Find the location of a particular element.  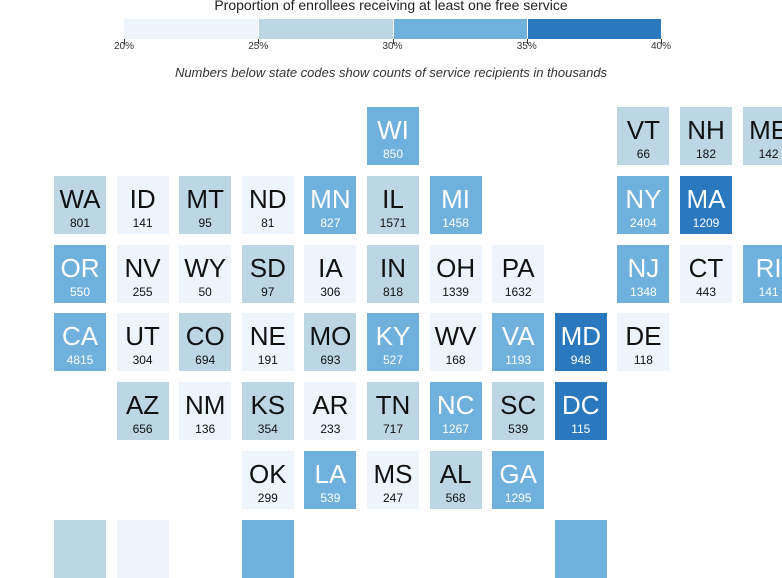

recipient-count: 827 is located at coordinates (330, 222).